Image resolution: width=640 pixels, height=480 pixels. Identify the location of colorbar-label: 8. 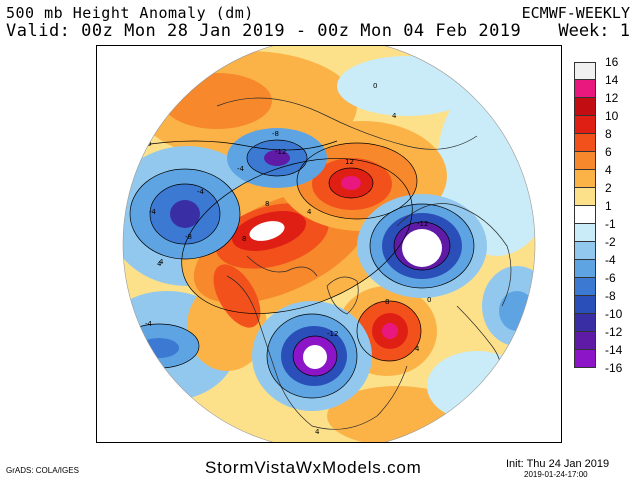
(608, 134).